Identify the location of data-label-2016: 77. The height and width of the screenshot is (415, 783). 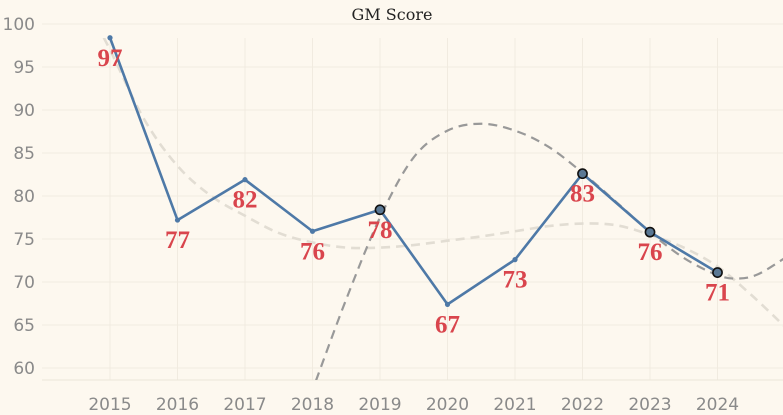
(177, 240).